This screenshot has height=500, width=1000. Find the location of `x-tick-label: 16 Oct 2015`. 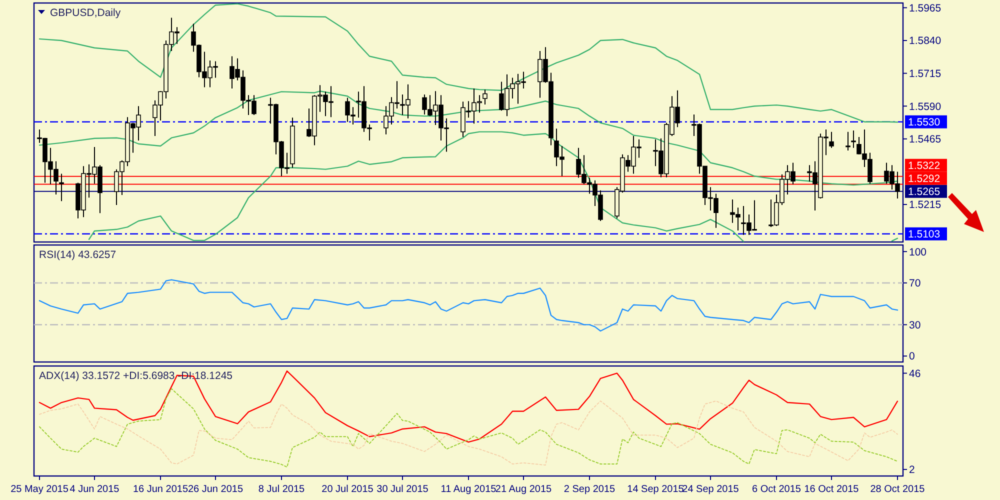

x-tick-label: 16 Oct 2015 is located at coordinates (832, 489).